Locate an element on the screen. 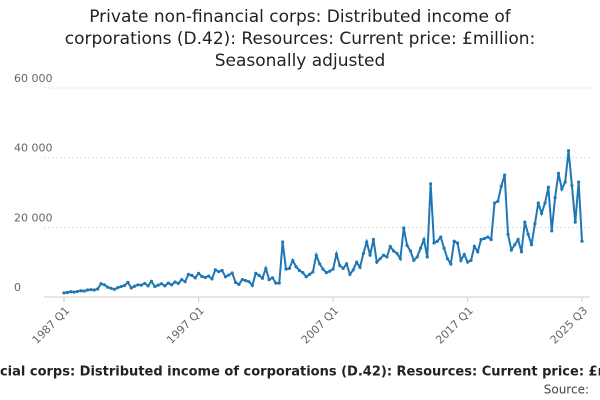 The image size is (600, 400). x-tick-label: 1997 Q1 is located at coordinates (185, 325).